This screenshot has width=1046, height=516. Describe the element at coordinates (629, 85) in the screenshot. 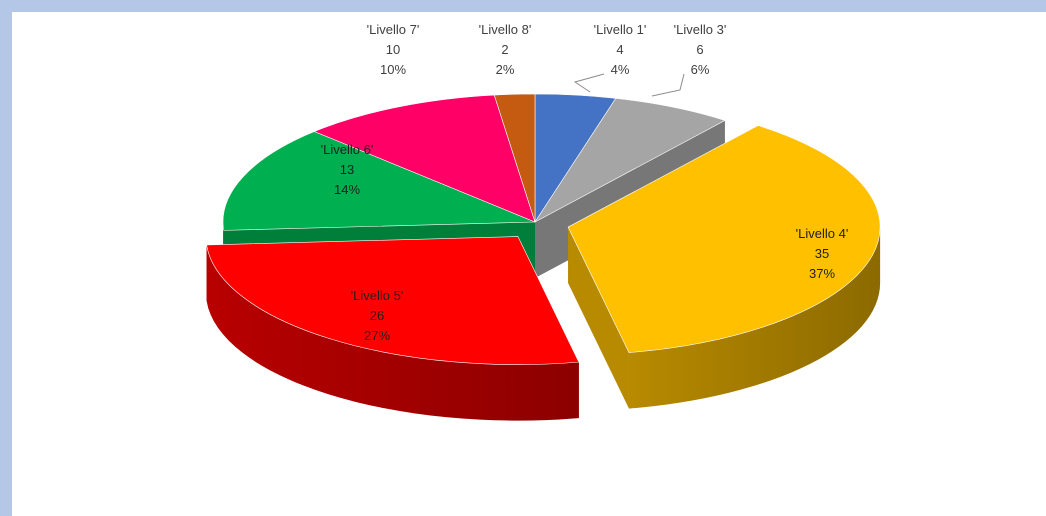

I see `leader-lines` at that location.